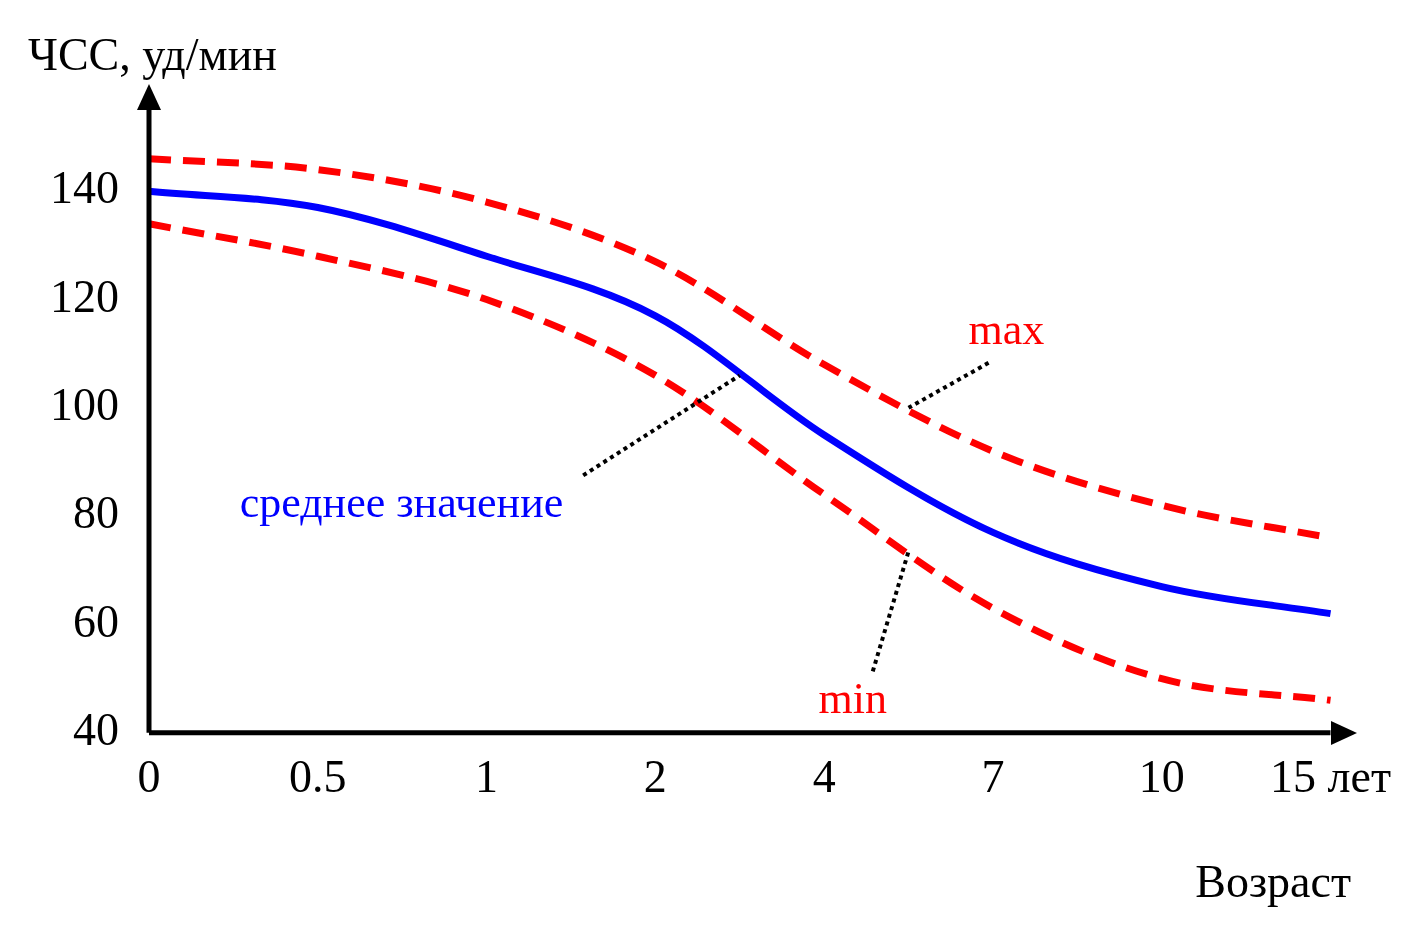  What do you see at coordinates (149, 777) in the screenshot?
I see `x-tick-label: 0` at bounding box center [149, 777].